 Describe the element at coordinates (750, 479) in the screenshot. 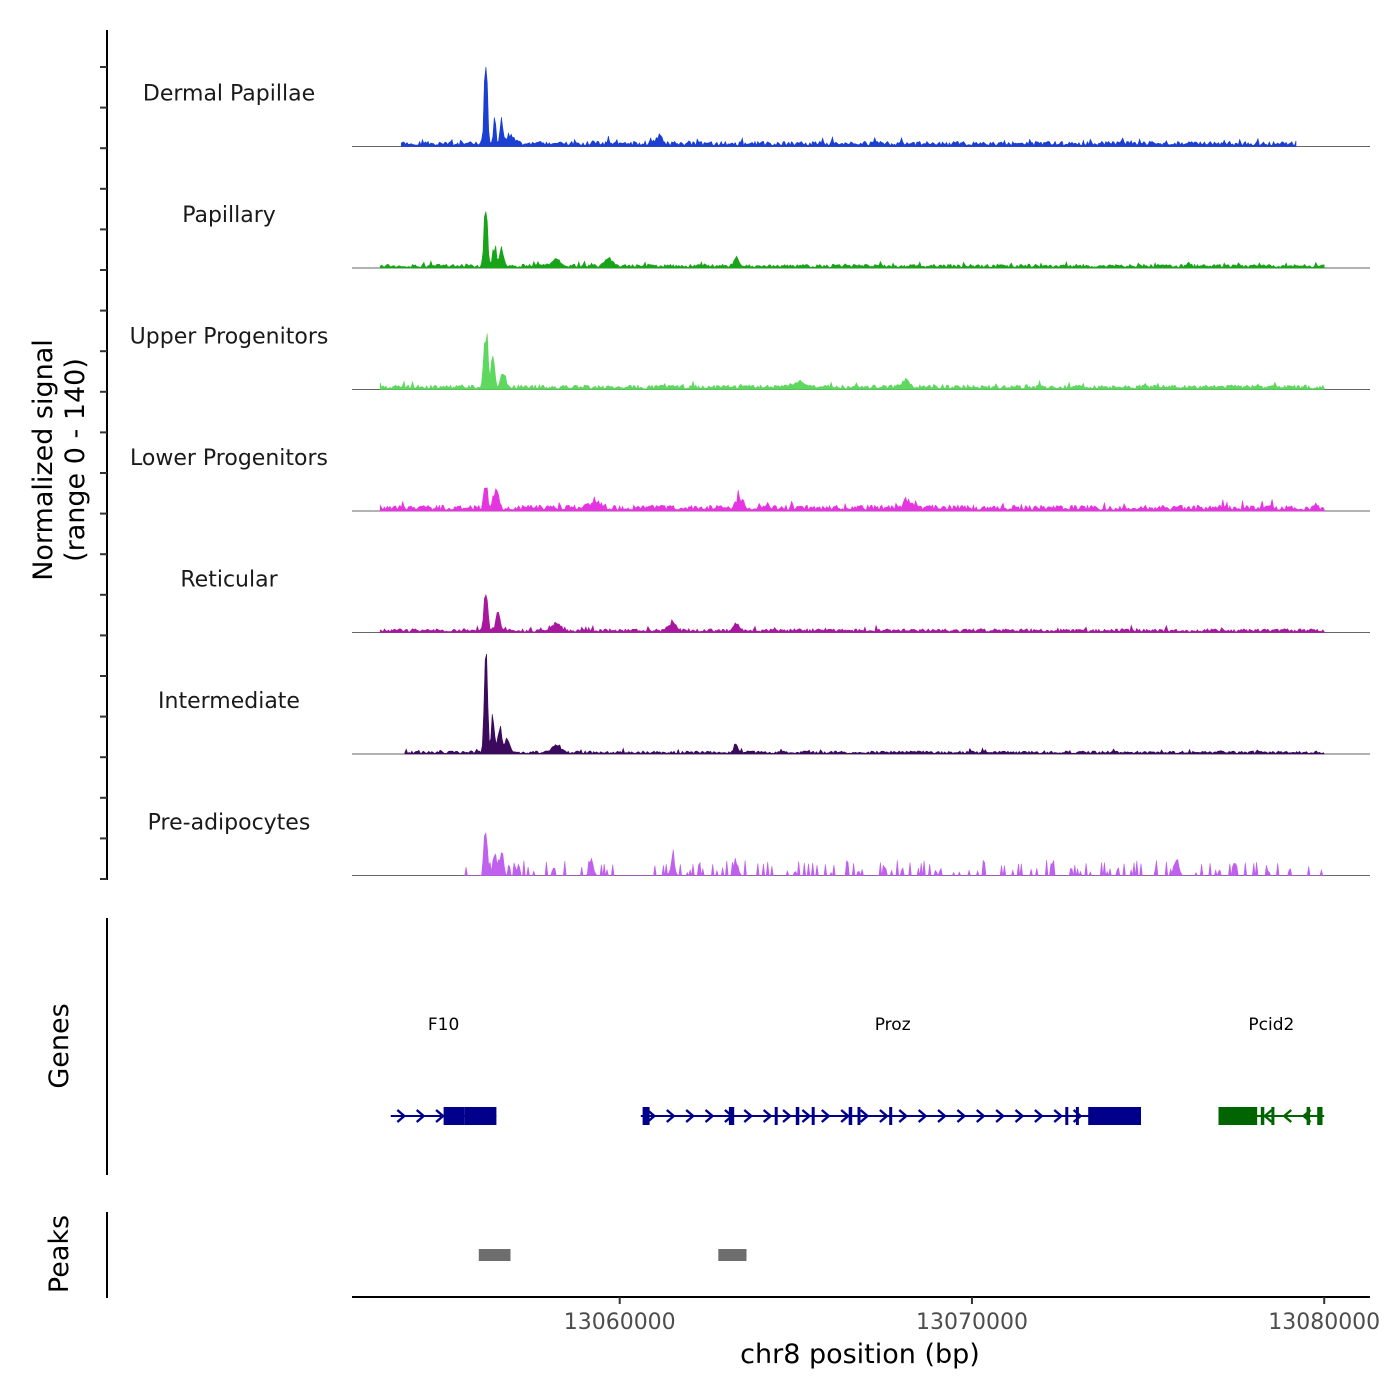

I see `track-lower-progenitors: Lower Progenitors` at that location.